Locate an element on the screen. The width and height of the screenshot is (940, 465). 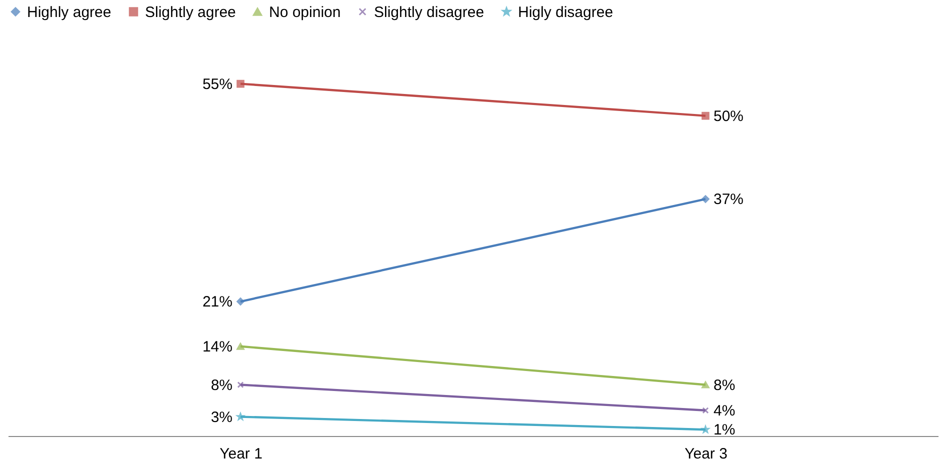
data-label: 50% is located at coordinates (729, 116).